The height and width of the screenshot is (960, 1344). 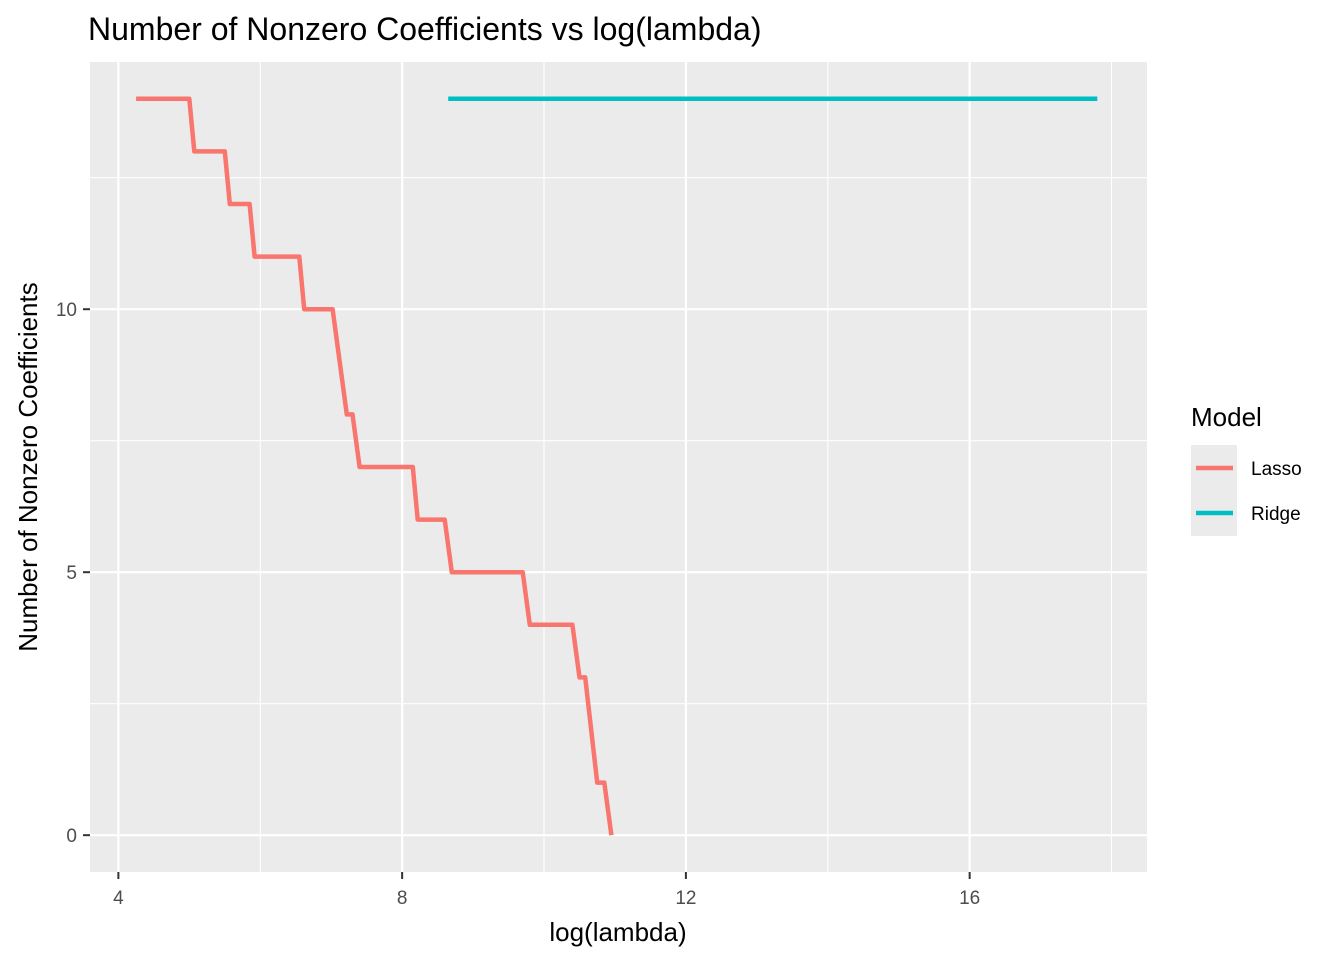 I want to click on legend-title: Model, so click(x=1226, y=417).